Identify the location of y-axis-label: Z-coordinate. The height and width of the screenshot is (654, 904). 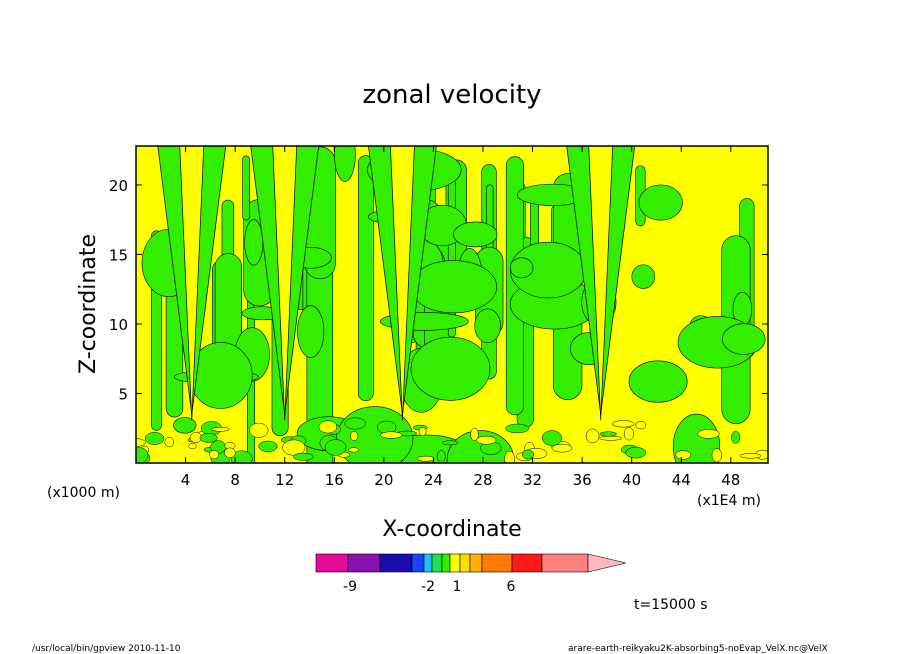
(88, 304).